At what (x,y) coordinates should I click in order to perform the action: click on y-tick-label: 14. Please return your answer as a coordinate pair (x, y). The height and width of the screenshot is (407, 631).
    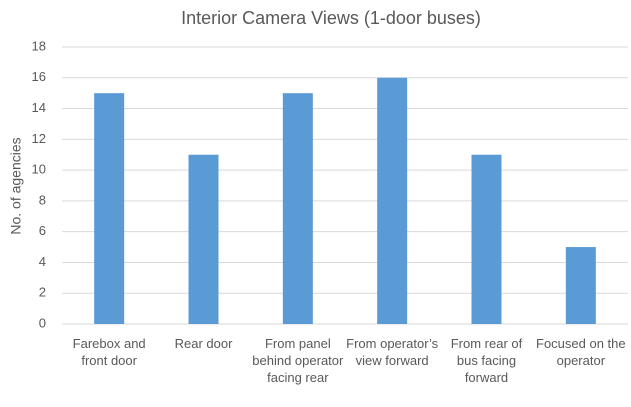
    Looking at the image, I should click on (39, 107).